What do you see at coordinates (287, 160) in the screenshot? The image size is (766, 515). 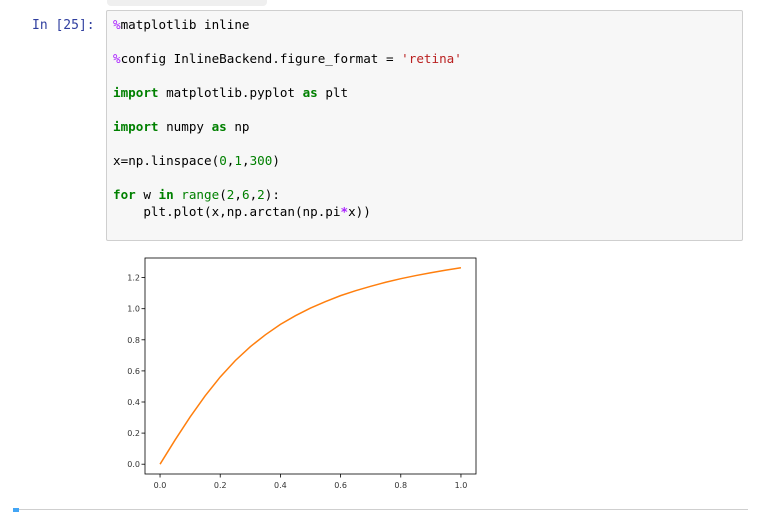 I see `code-line: x=np.linspace(0,1,300)` at bounding box center [287, 160].